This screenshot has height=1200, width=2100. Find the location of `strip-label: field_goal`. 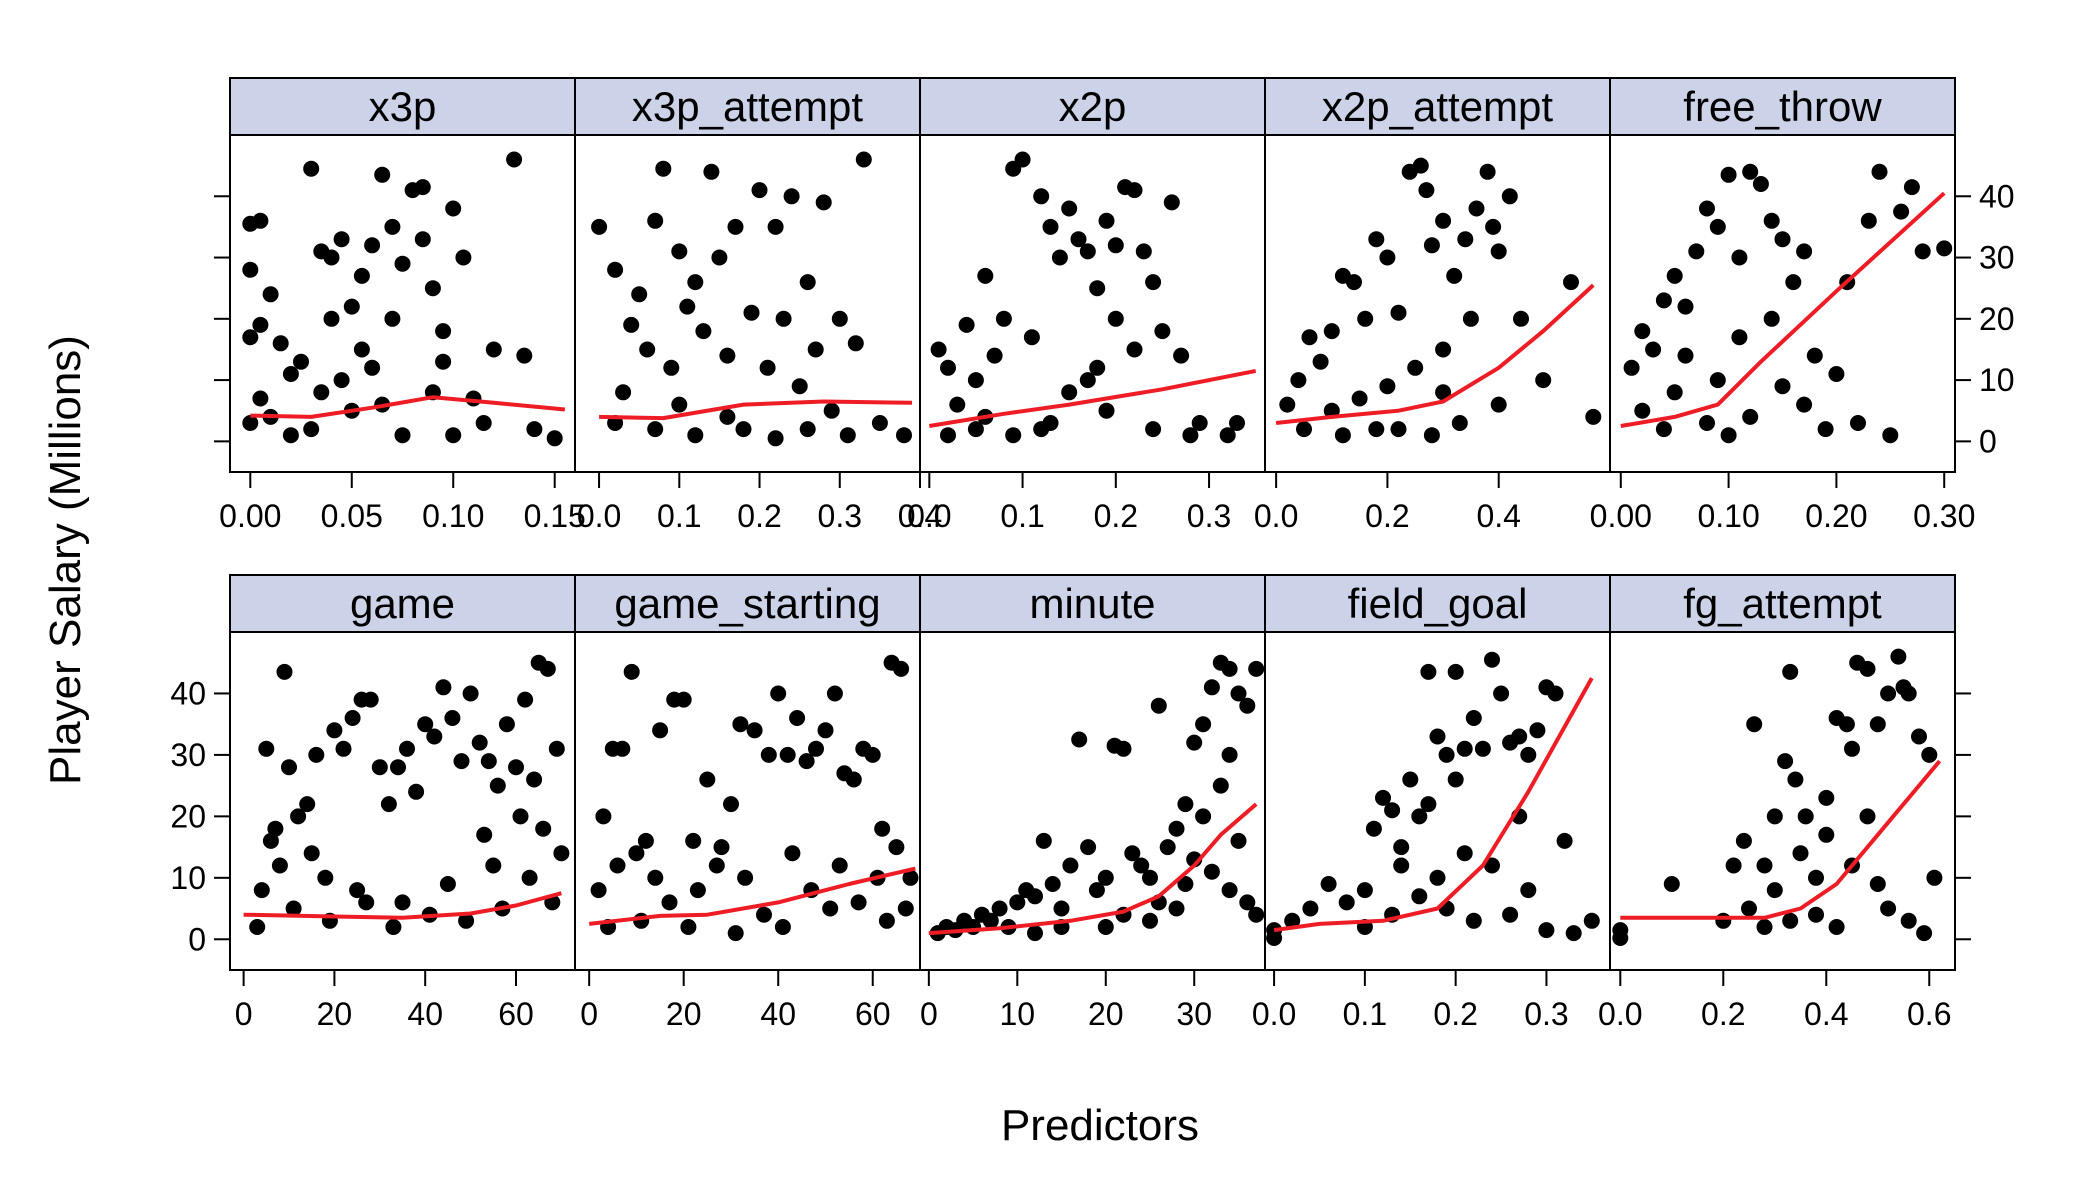

strip-label: field_goal is located at coordinates (1438, 603).